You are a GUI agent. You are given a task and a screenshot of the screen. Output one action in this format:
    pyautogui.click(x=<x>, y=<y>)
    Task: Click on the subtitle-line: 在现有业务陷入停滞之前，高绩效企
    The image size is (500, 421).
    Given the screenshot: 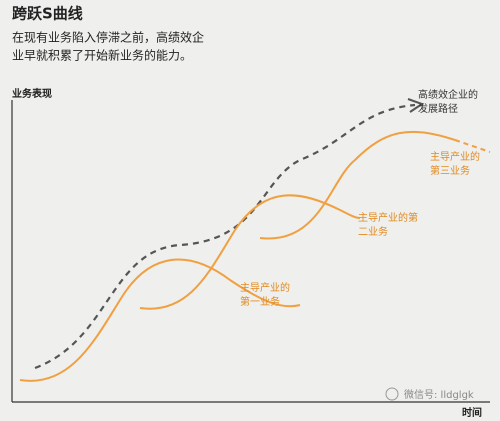 What is the action you would take?
    pyautogui.click(x=108, y=37)
    